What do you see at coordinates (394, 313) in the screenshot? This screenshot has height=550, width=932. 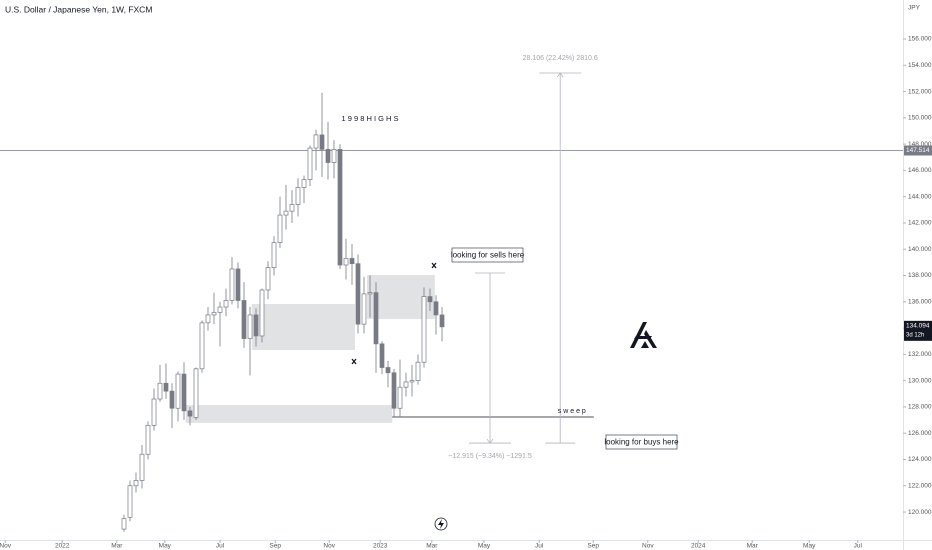 I see `x-marks` at bounding box center [394, 313].